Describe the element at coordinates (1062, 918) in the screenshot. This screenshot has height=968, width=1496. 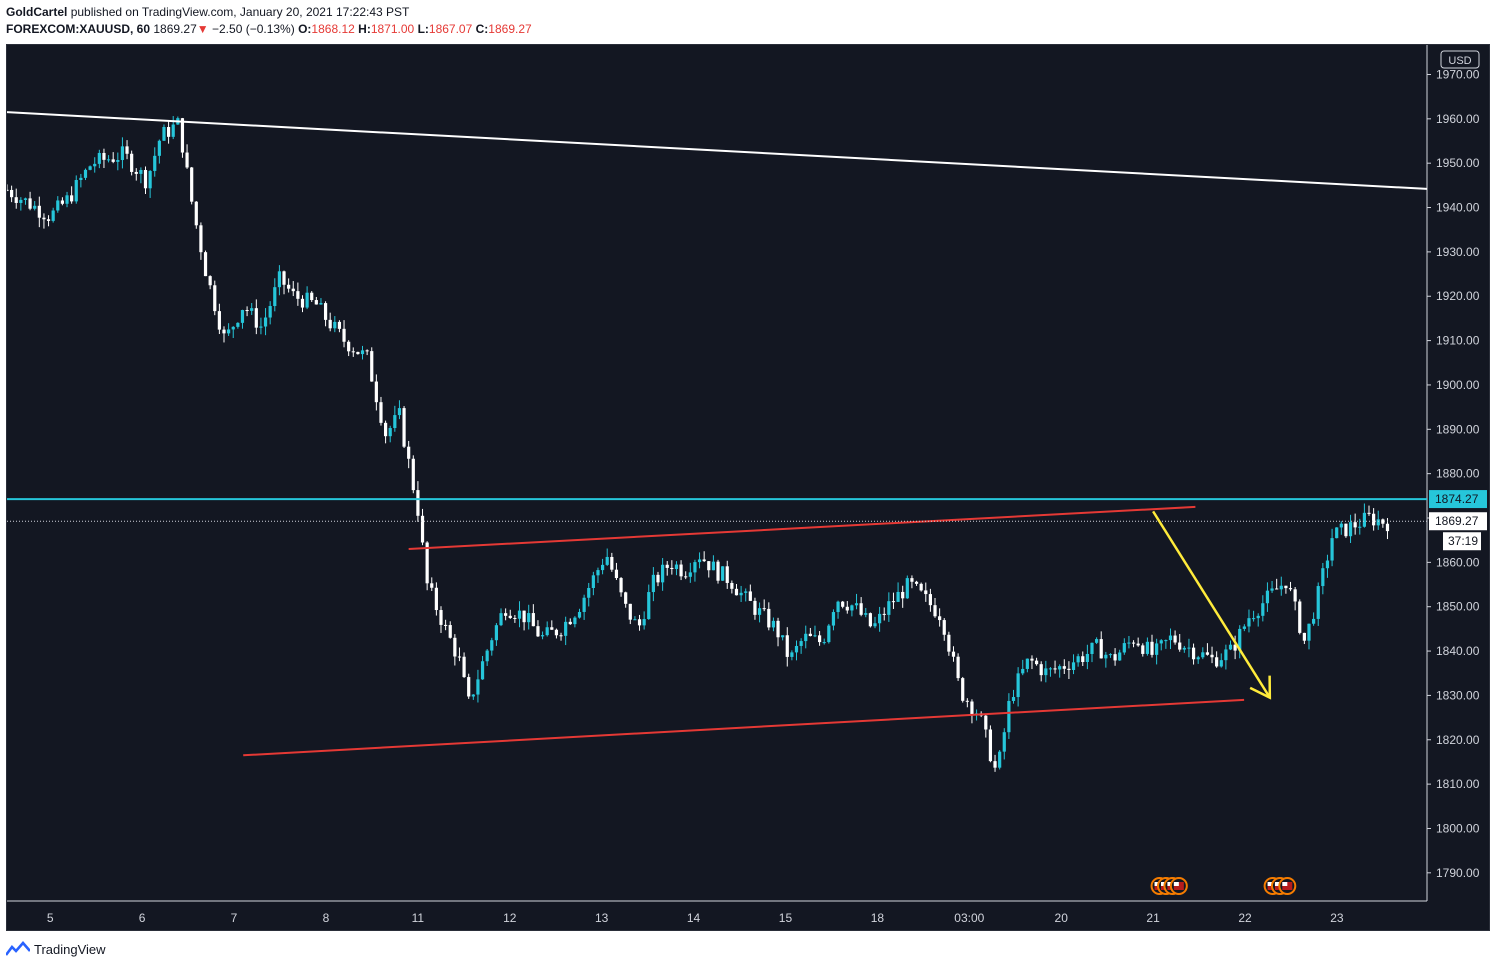
I see `time-tick-label: 20` at that location.